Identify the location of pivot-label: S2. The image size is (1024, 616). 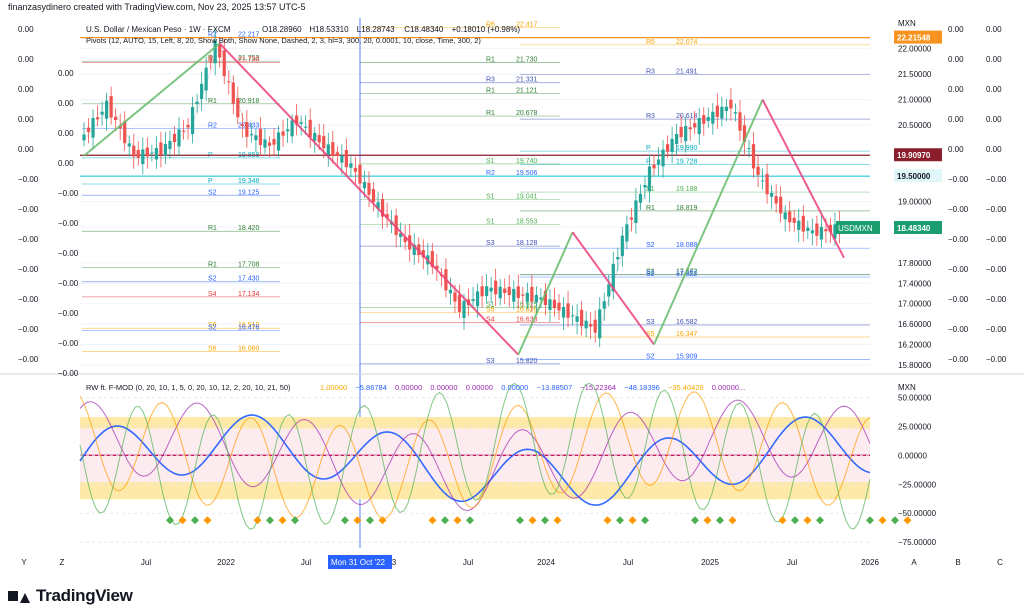
(650, 245).